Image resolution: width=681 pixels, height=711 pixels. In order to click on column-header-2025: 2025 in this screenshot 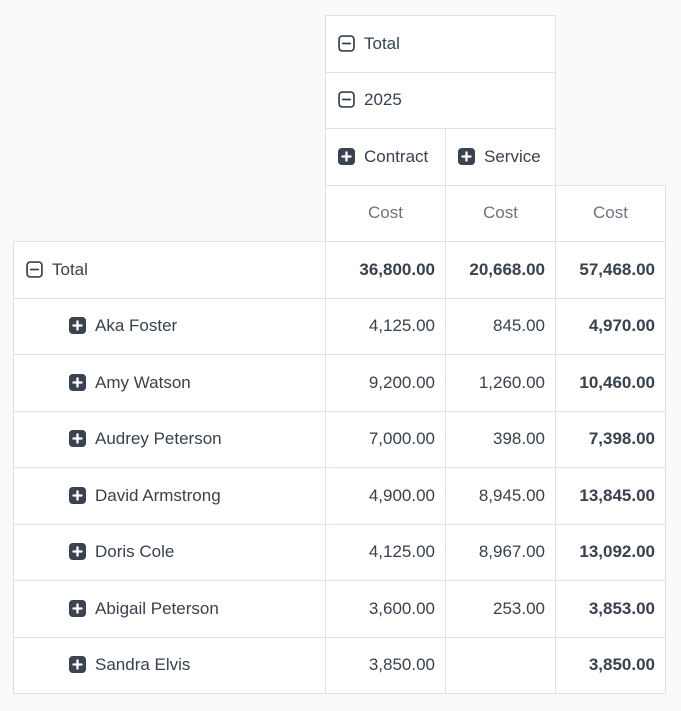, I will do `click(440, 100)`.